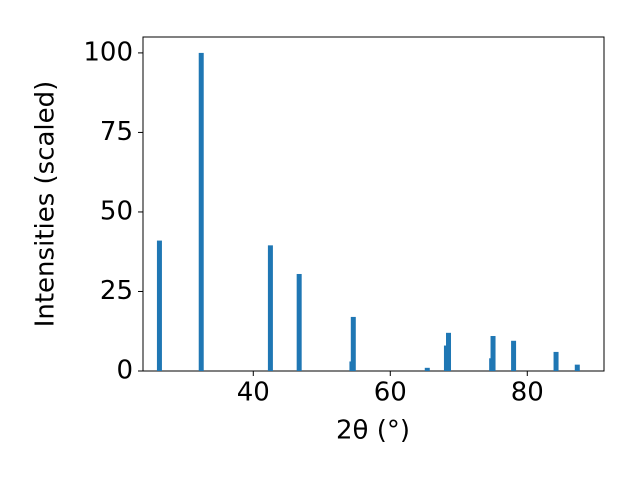  What do you see at coordinates (390, 393) in the screenshot?
I see `x-tick-label: 60` at bounding box center [390, 393].